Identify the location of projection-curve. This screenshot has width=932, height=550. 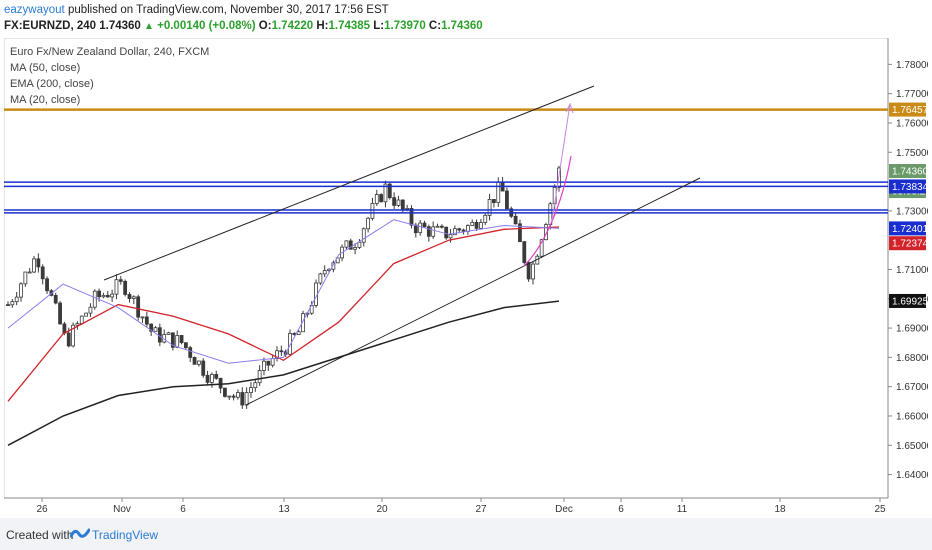
(547, 211).